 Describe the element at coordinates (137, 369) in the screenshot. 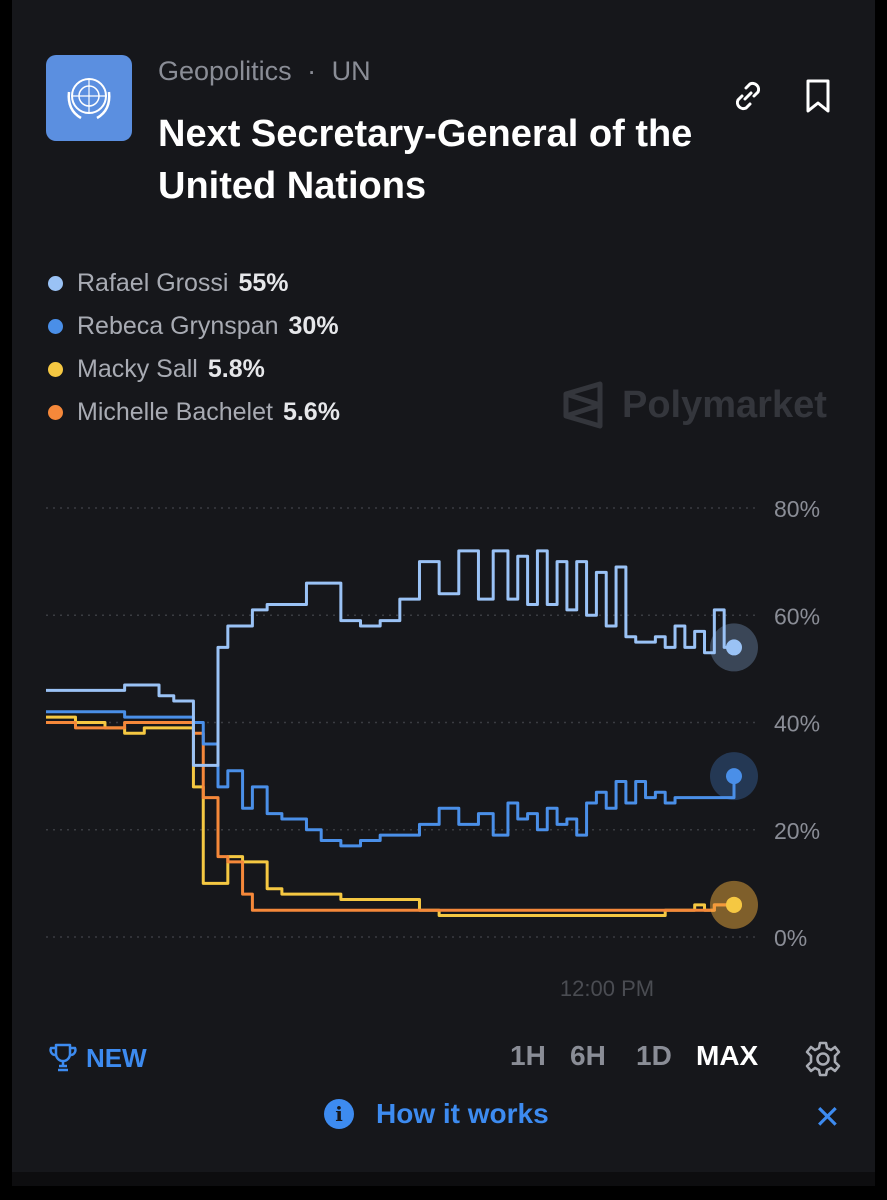

I see `legend-name: Macky Sall` at that location.